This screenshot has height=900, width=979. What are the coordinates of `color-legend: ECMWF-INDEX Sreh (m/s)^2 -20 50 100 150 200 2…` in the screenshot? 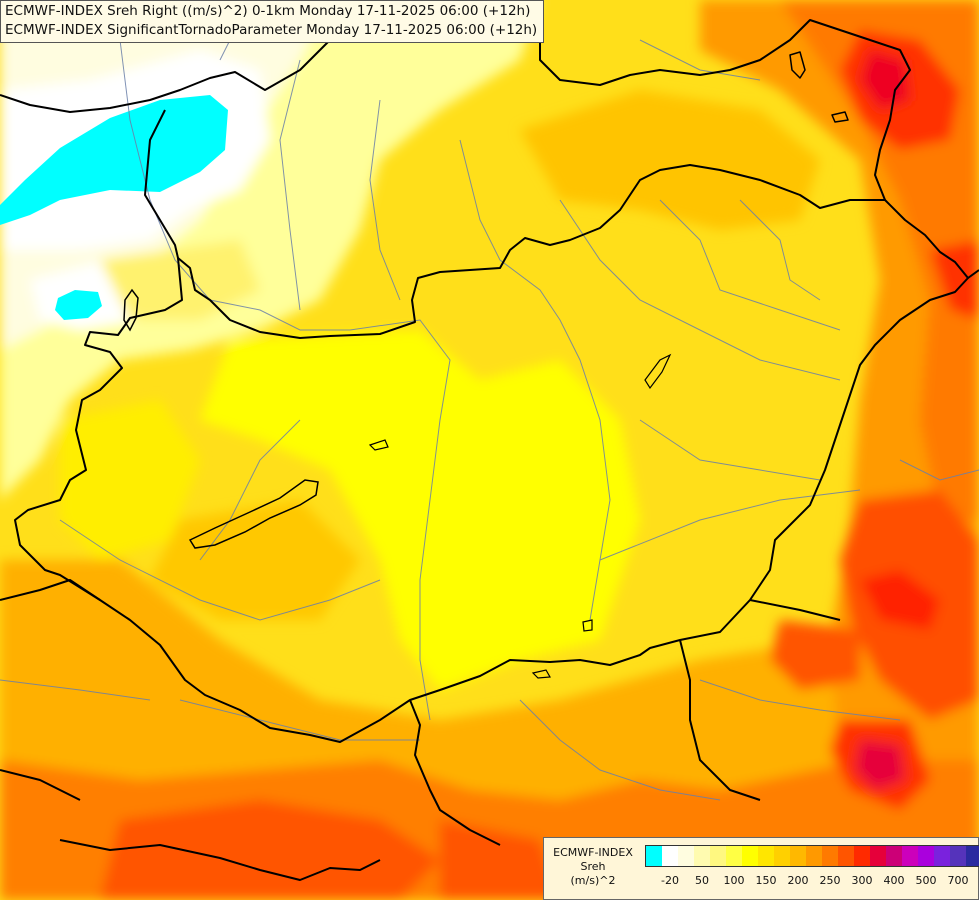 It's located at (761, 868).